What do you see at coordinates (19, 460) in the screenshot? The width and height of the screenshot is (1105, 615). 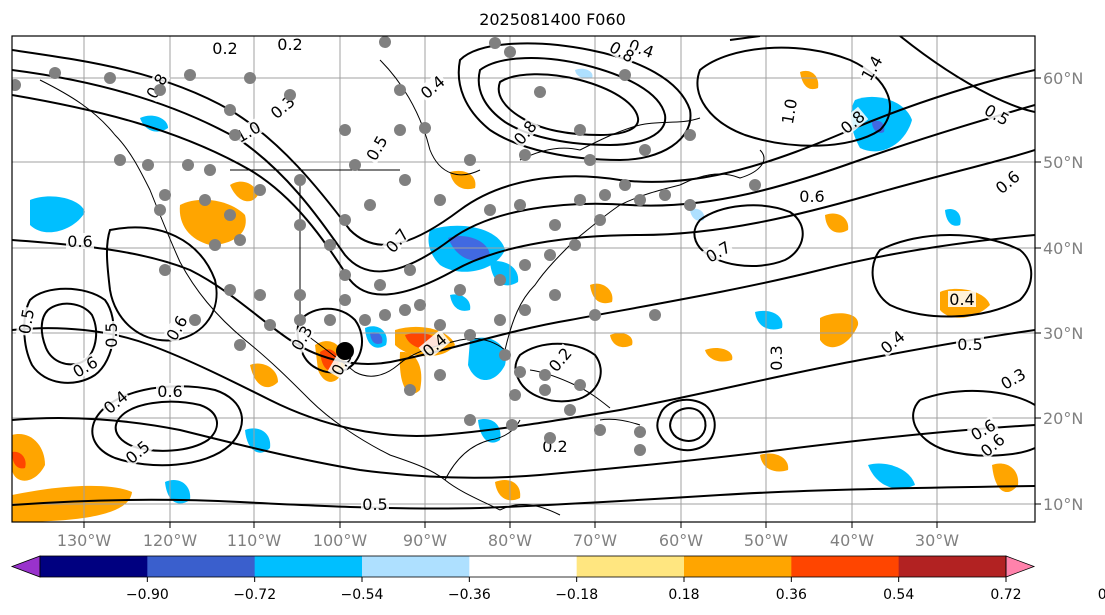 I see `shade-strong-positive` at bounding box center [19, 460].